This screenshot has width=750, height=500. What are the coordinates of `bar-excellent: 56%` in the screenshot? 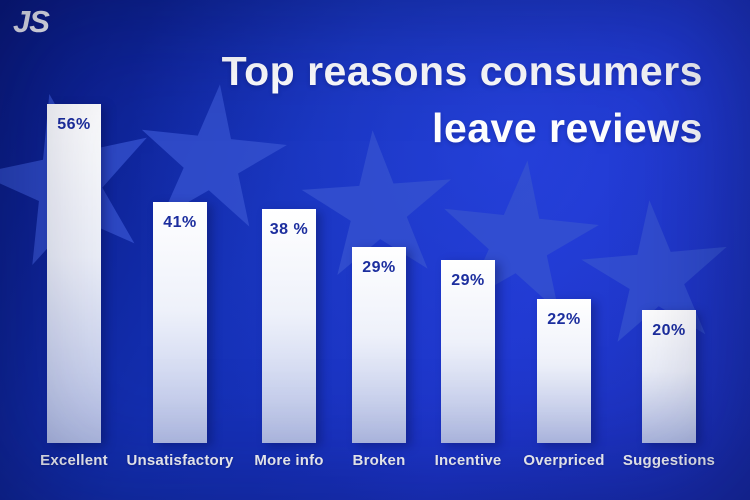 It's located at (74, 273).